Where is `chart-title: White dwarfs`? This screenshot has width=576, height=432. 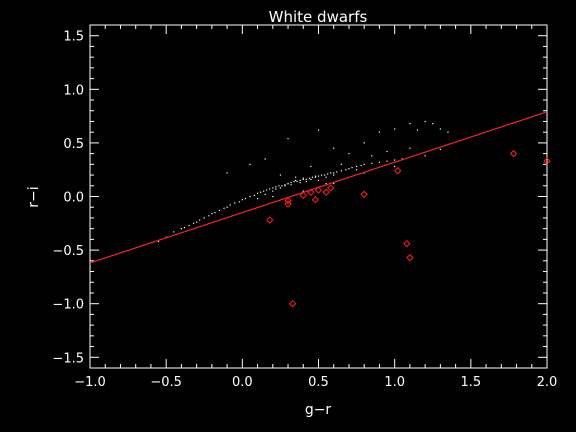
chart-title: White dwarfs is located at coordinates (318, 17).